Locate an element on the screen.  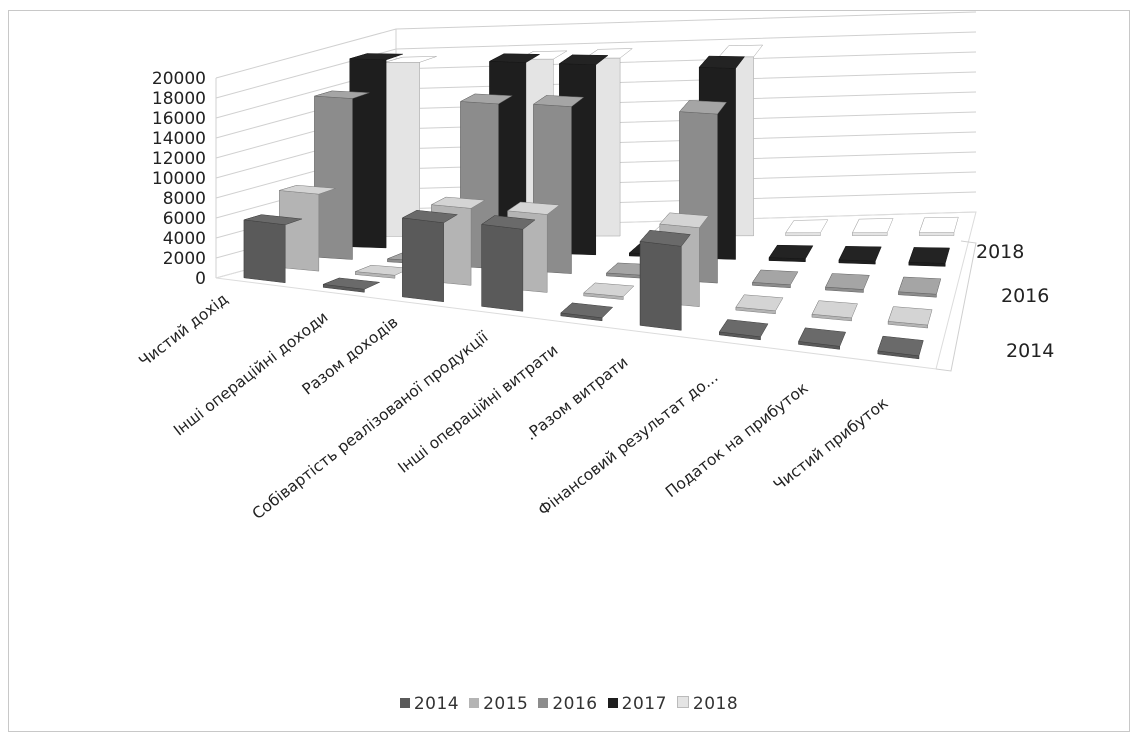
y-tick-label: 20000 is located at coordinates (179, 79).